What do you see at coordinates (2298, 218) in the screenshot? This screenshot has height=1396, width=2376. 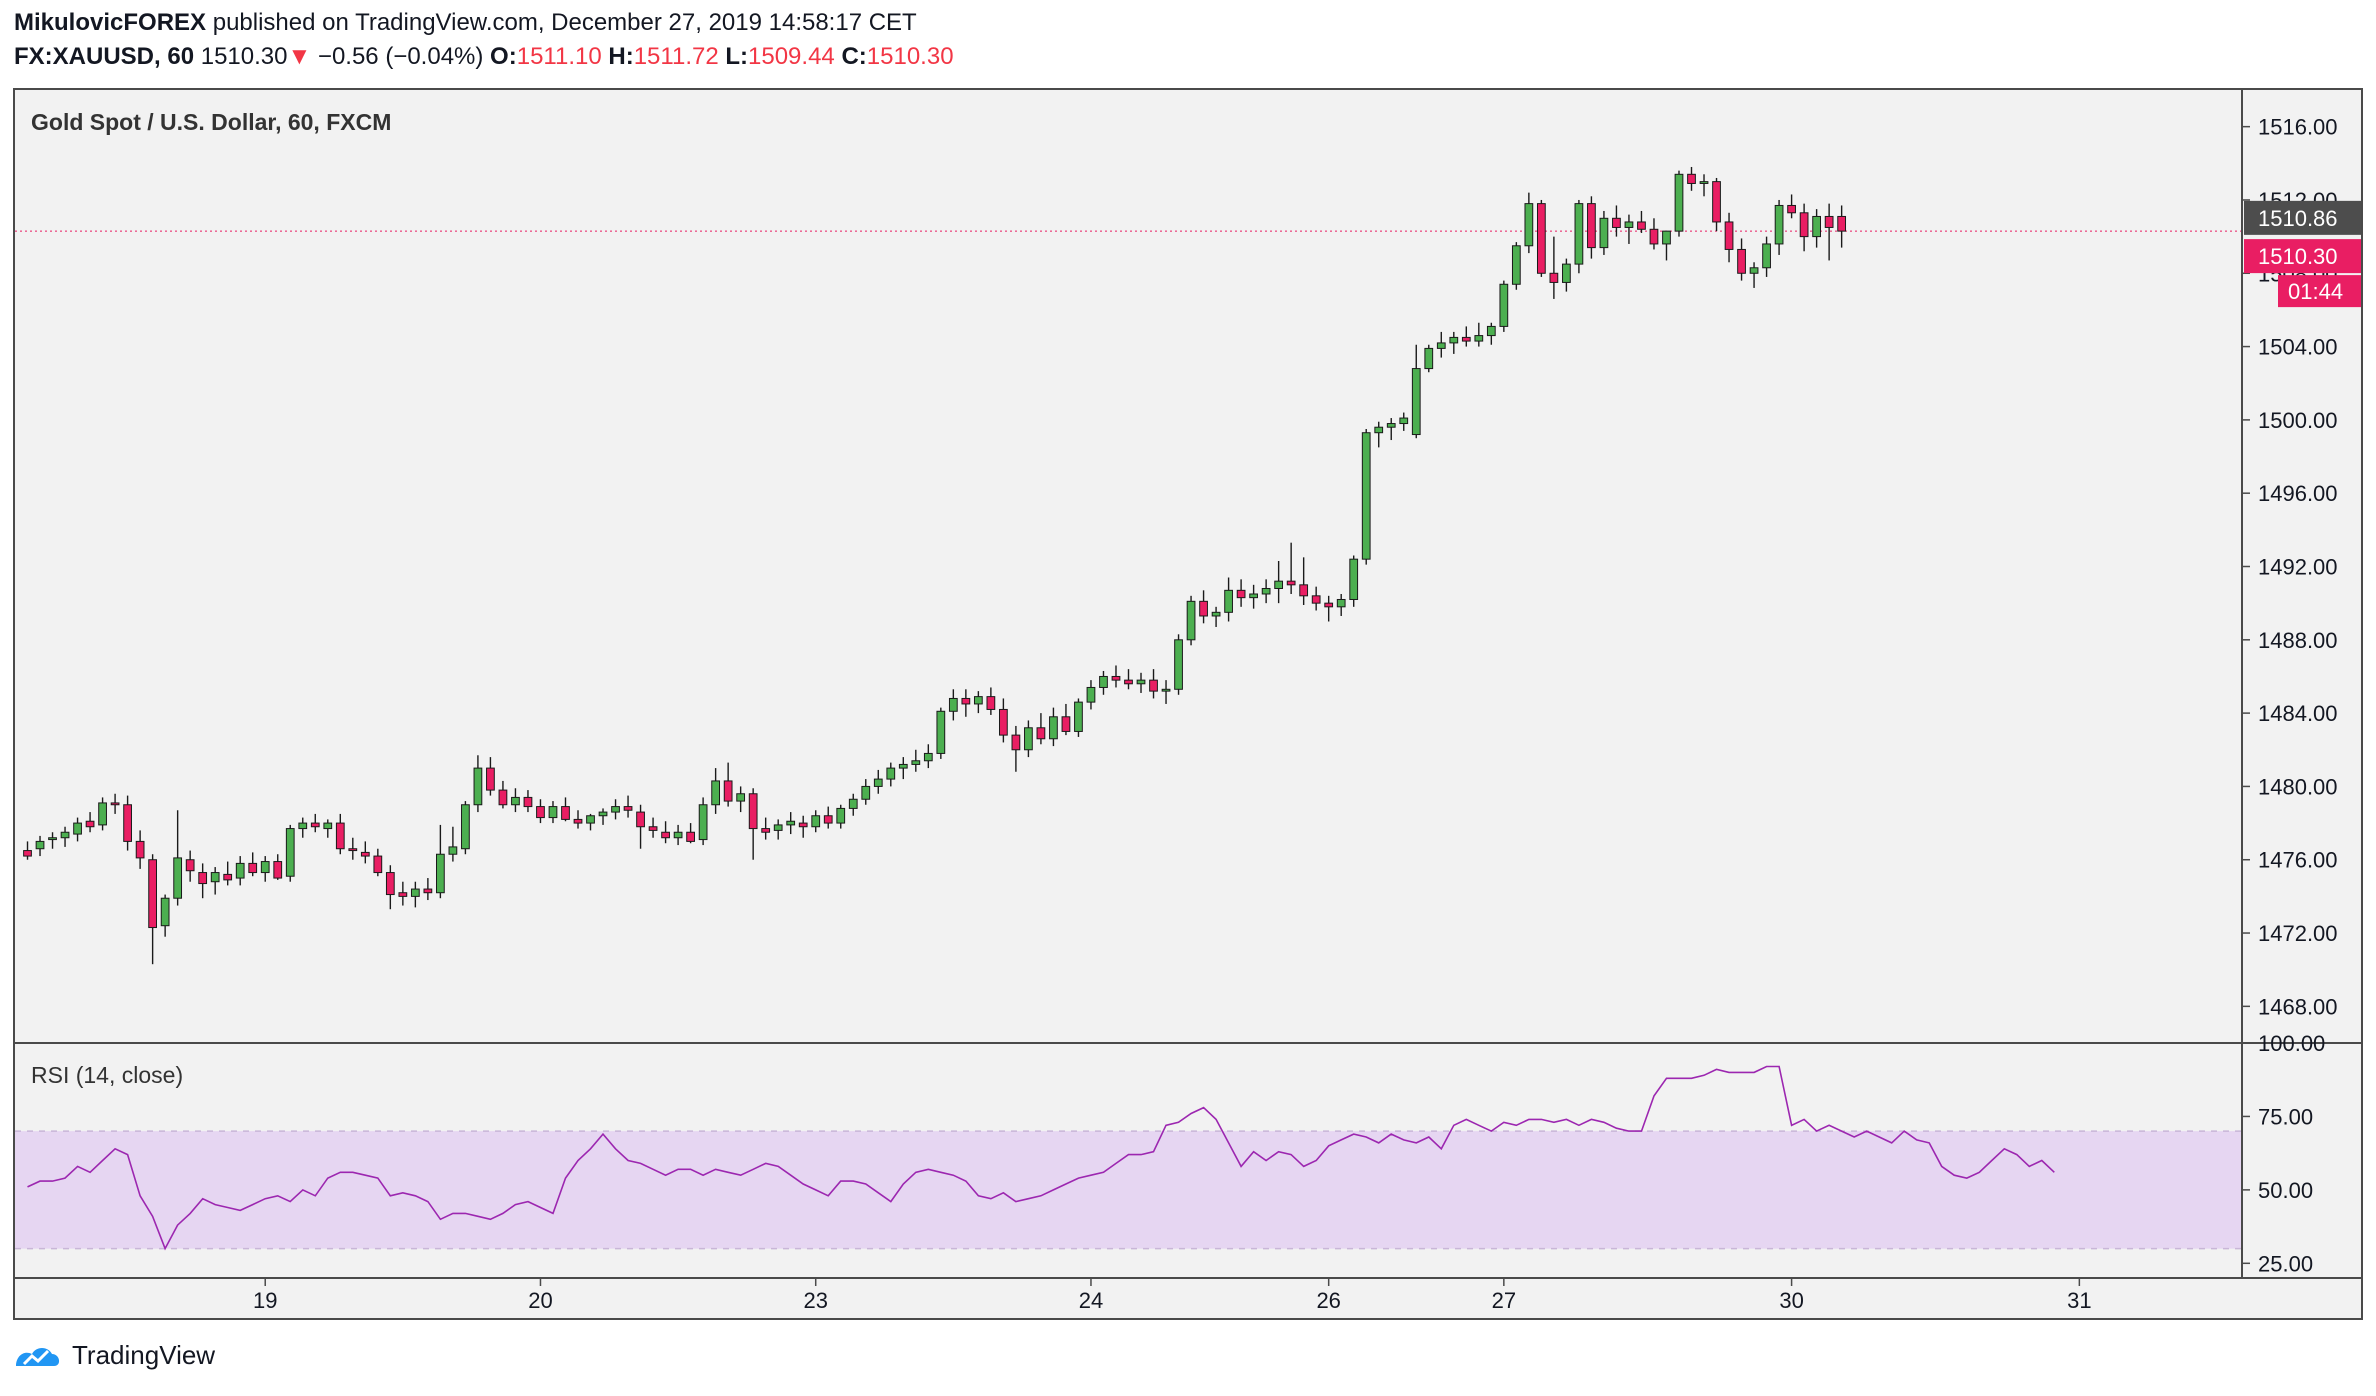 I see `current-price-label: 1510.86` at bounding box center [2298, 218].